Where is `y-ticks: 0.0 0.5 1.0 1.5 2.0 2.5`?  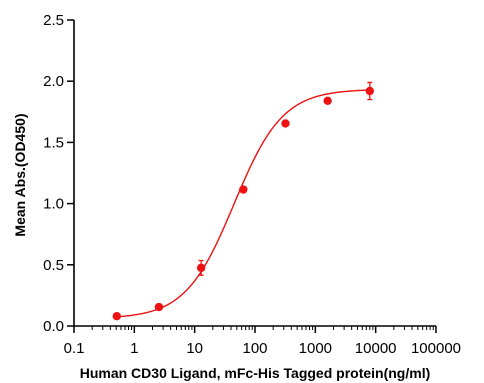
y-ticks: 0.0 0.5 1.0 1.5 2.0 2.5 is located at coordinates (58, 173).